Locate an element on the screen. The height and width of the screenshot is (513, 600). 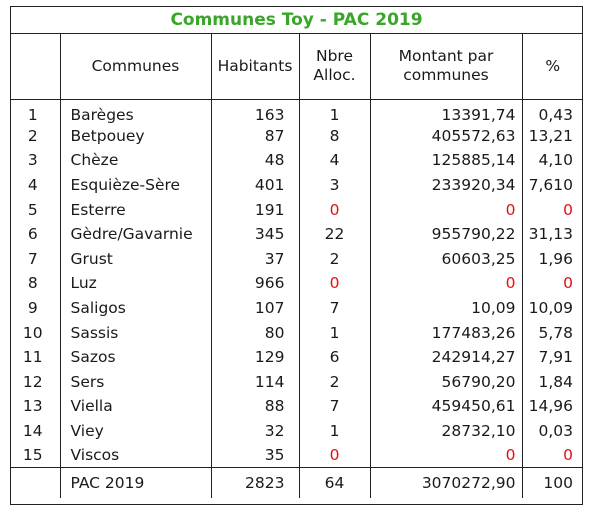
row-alloc: 4 is located at coordinates (334, 160).